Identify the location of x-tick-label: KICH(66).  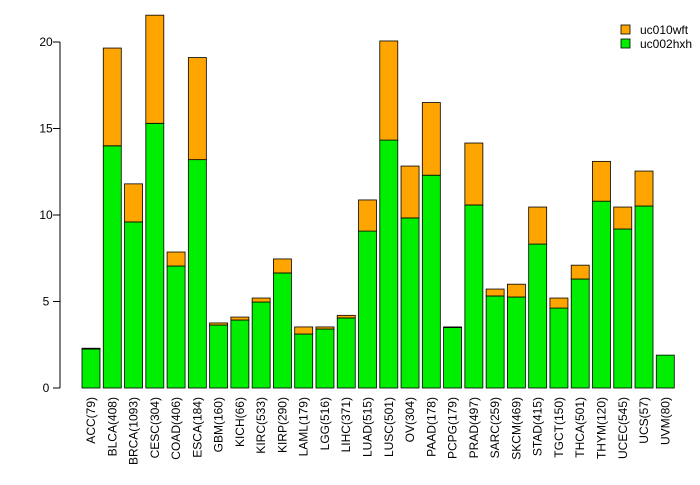
(240, 422).